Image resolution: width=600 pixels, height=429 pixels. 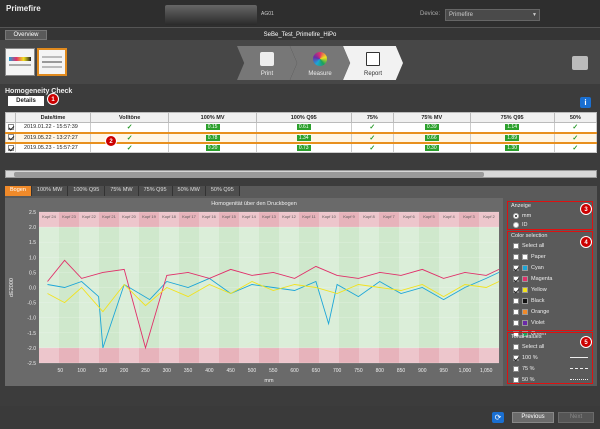 I want to click on tonal-option: Select all, so click(x=550, y=346).